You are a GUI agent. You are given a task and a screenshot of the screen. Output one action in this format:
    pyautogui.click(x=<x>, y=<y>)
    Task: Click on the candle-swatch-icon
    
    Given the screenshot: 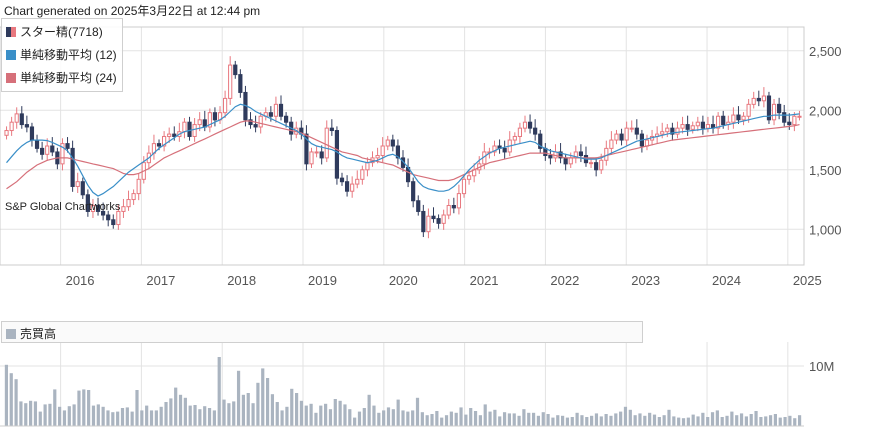 What is the action you would take?
    pyautogui.click(x=11, y=32)
    